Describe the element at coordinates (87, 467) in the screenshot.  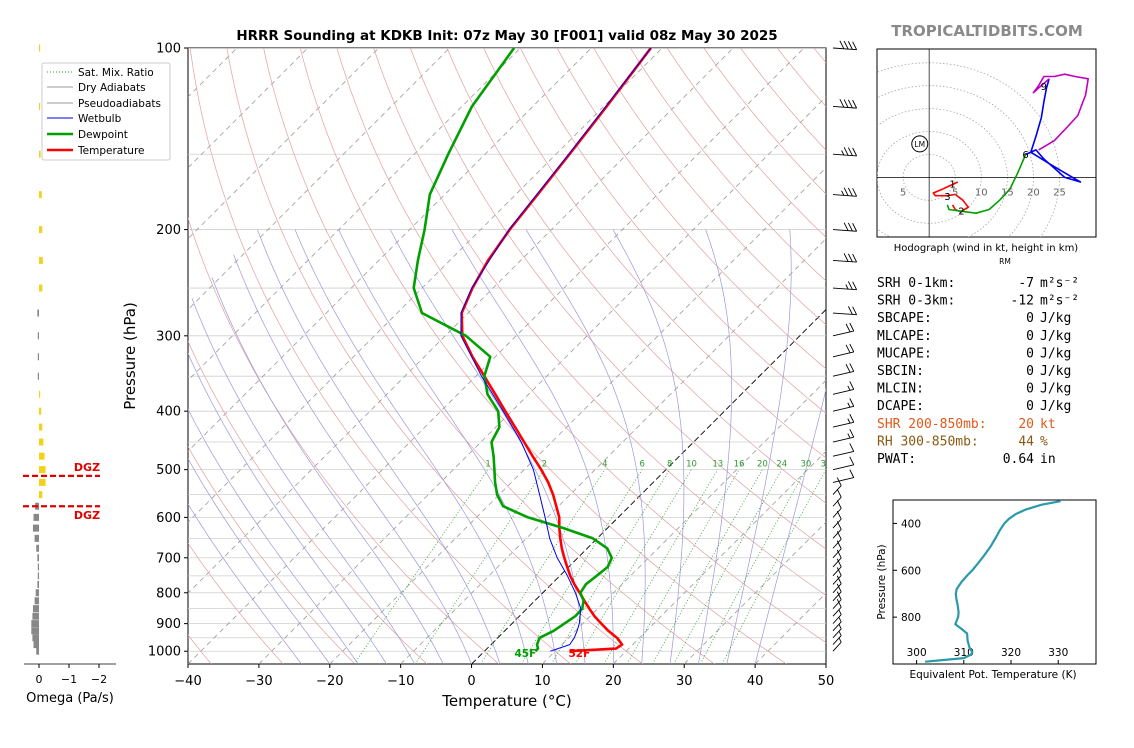
I see `dgz-label: DGZ` at that location.